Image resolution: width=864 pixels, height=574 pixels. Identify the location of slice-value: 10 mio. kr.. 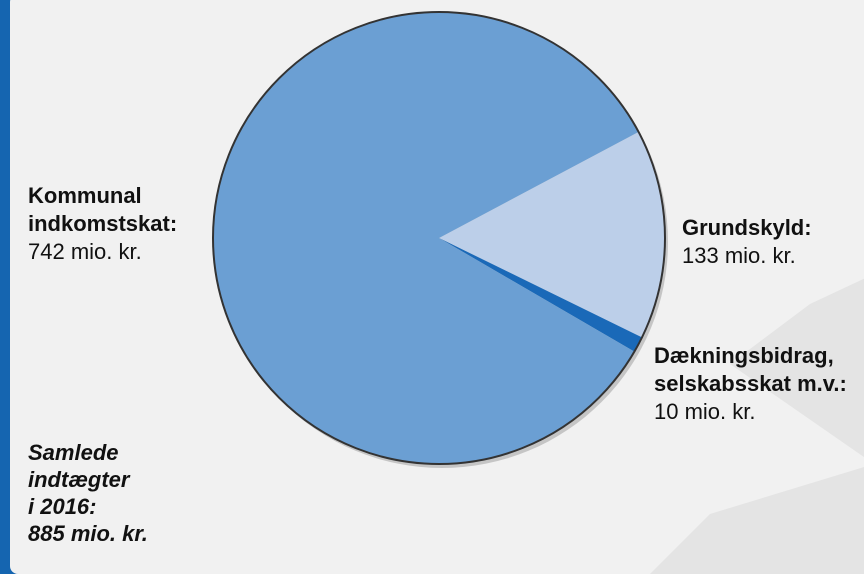
(705, 411).